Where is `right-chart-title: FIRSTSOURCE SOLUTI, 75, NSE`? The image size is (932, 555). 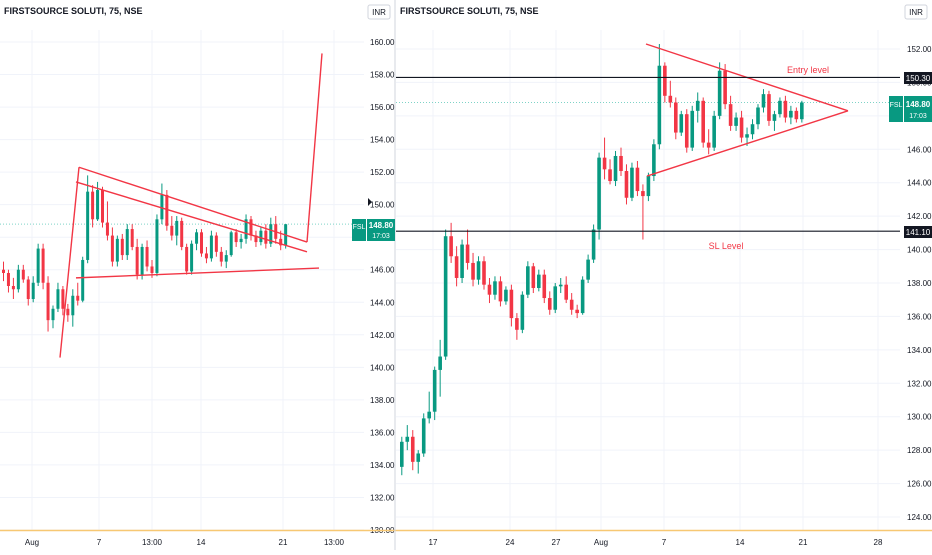 right-chart-title: FIRSTSOURCE SOLUTI, 75, NSE is located at coordinates (469, 11).